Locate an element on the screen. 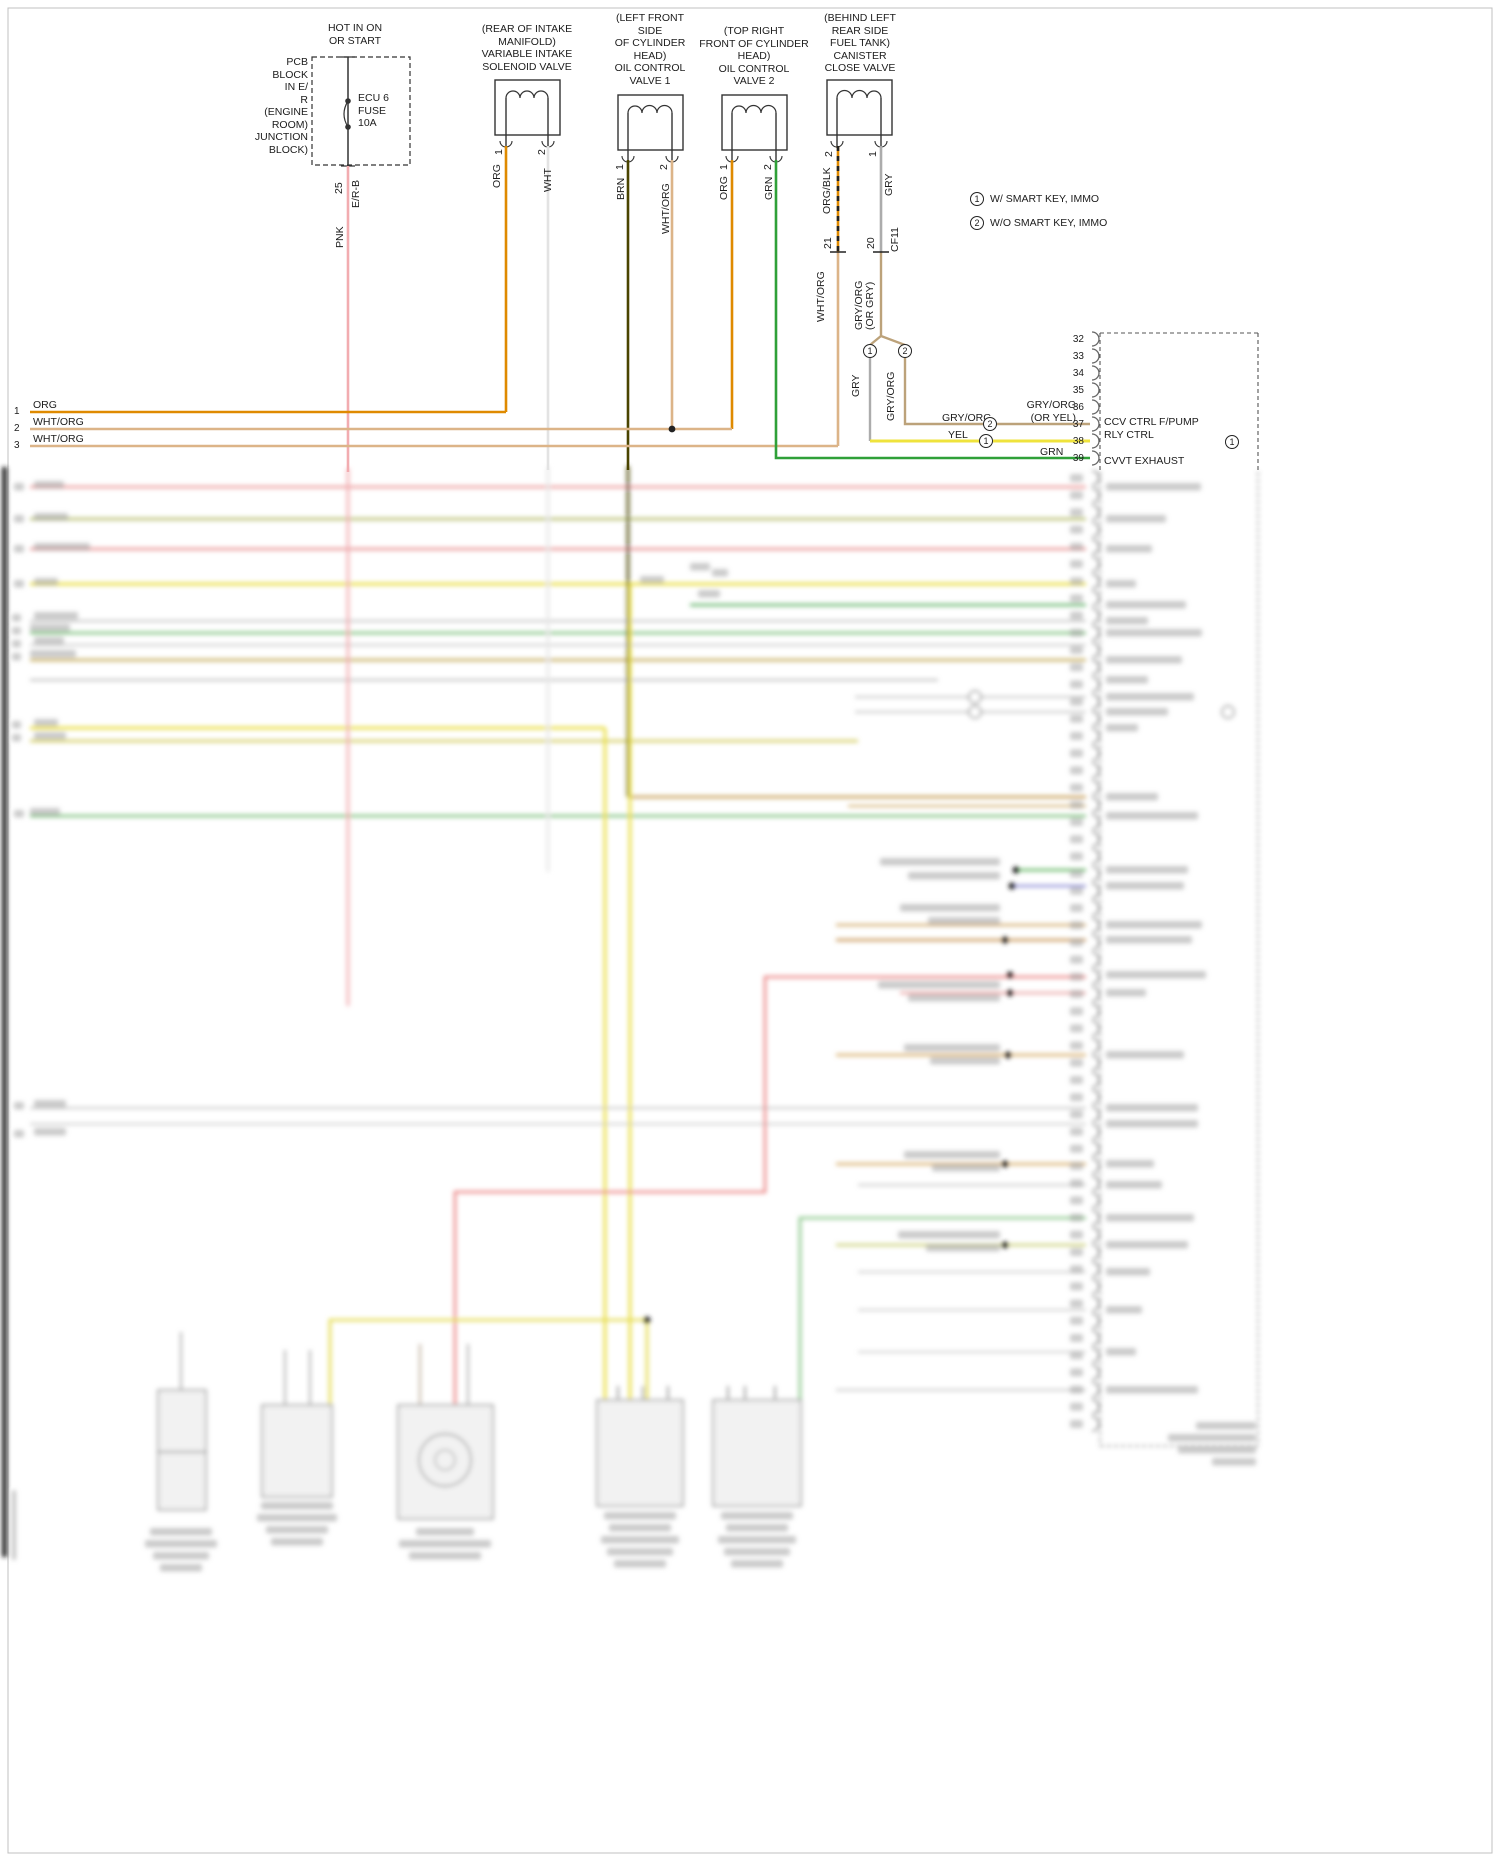 Image resolution: width=1500 pixels, height=1861 pixels. wire37-marker: 2 is located at coordinates (990, 424).